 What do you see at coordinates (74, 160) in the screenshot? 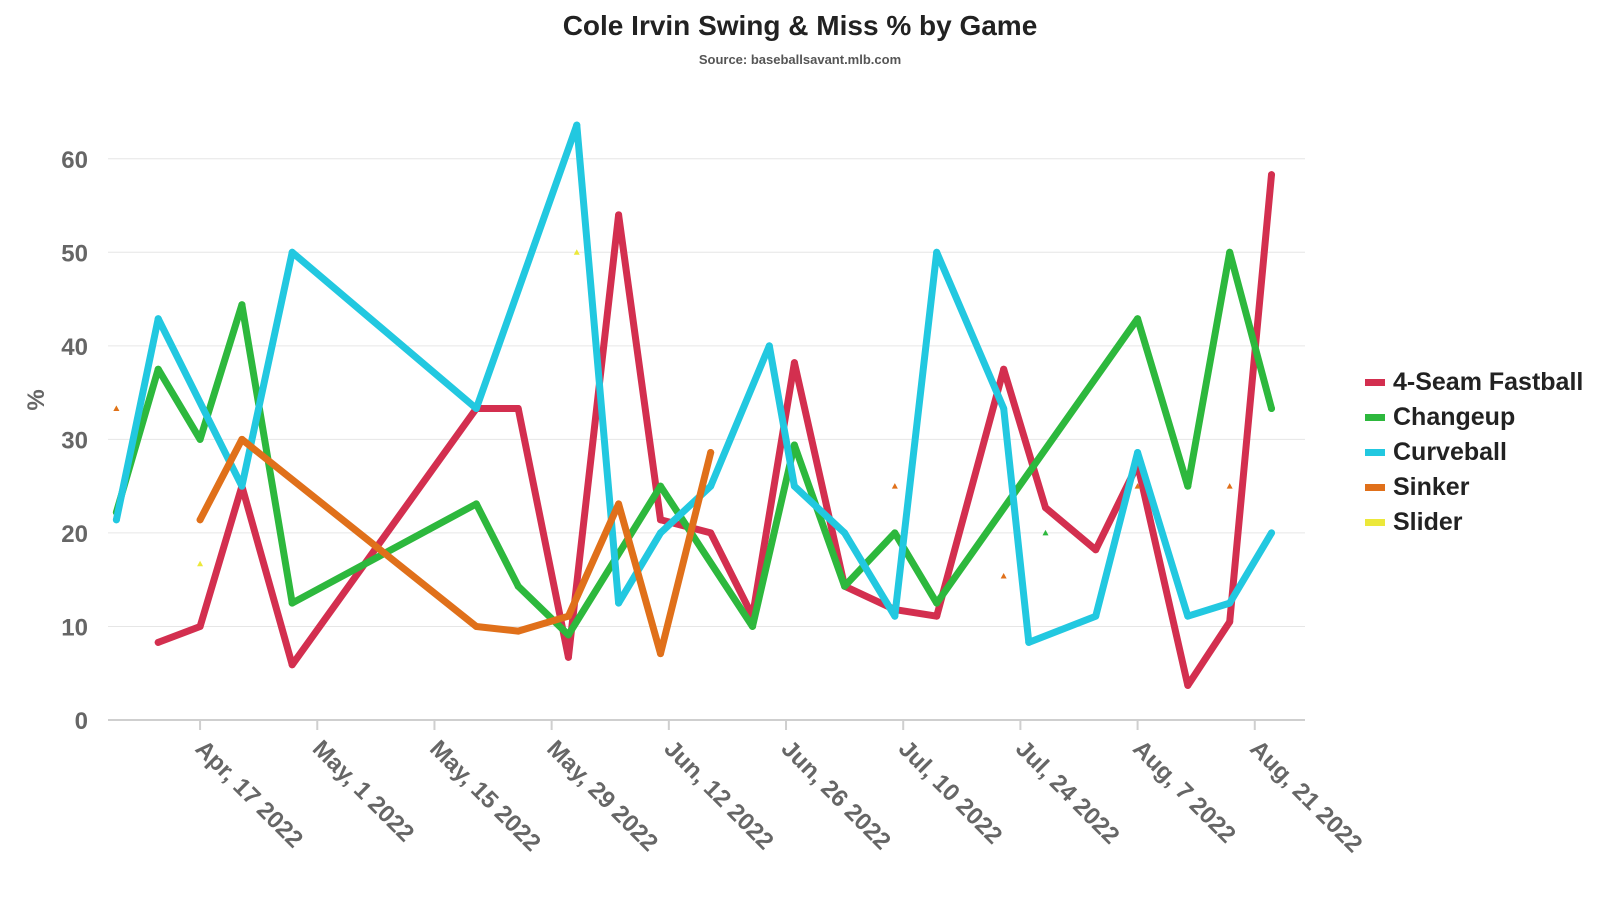
I see `y-tick-label: 60` at bounding box center [74, 160].